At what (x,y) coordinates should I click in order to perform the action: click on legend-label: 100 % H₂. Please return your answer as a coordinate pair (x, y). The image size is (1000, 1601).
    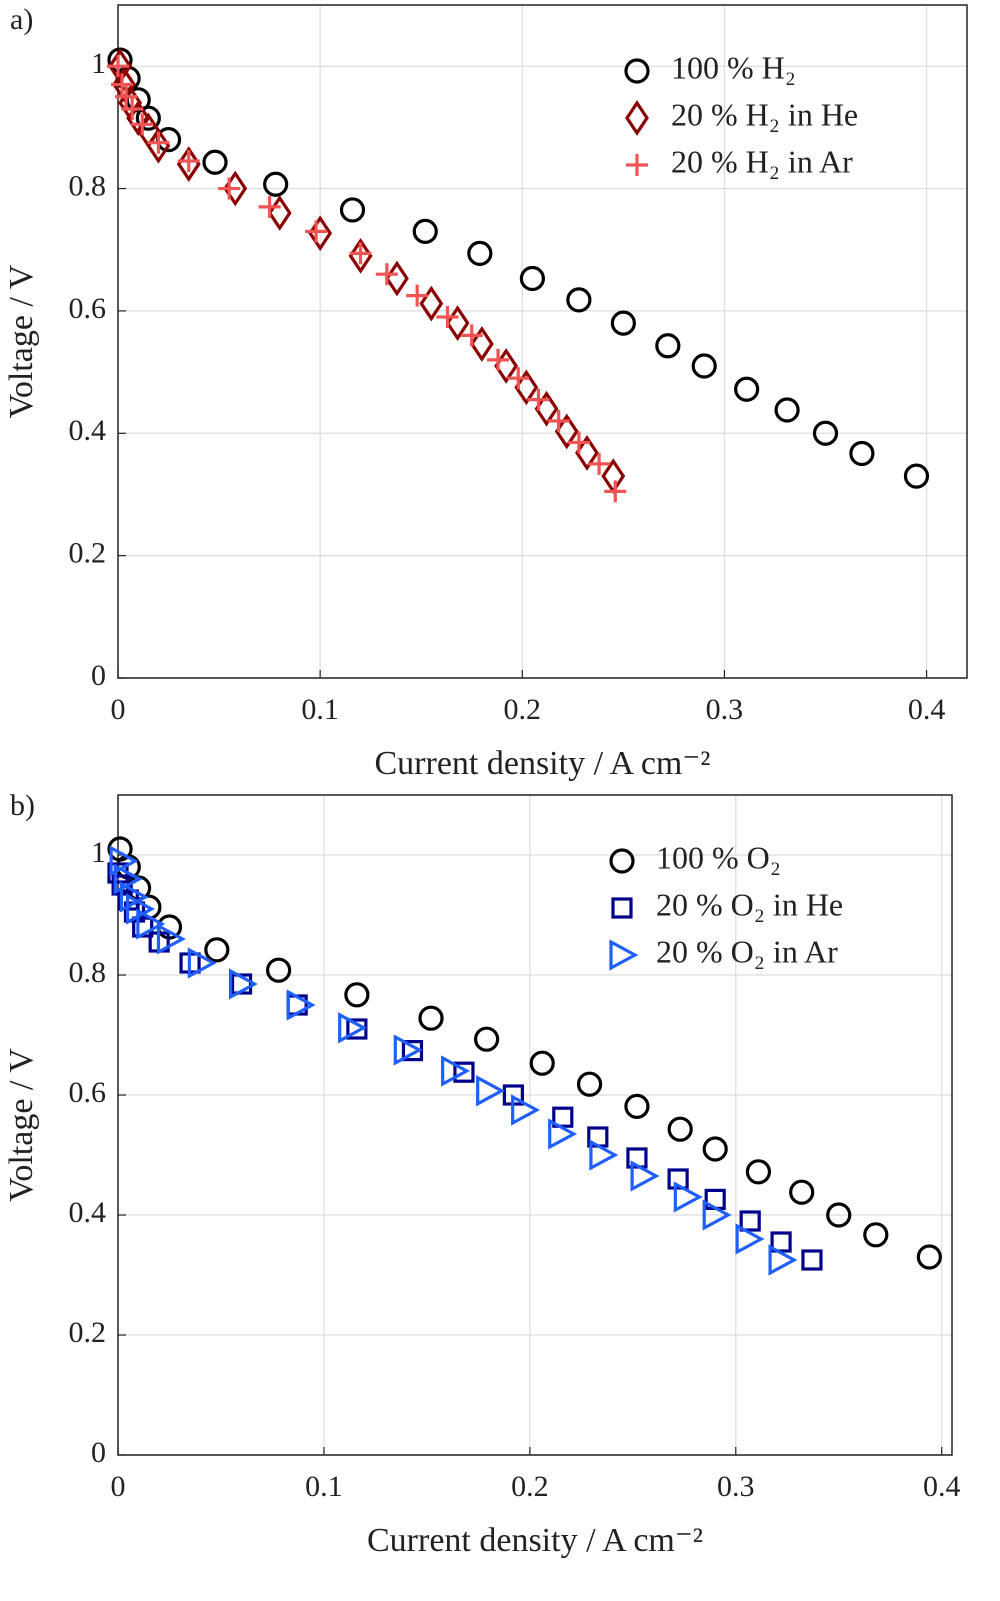
    Looking at the image, I should click on (733, 67).